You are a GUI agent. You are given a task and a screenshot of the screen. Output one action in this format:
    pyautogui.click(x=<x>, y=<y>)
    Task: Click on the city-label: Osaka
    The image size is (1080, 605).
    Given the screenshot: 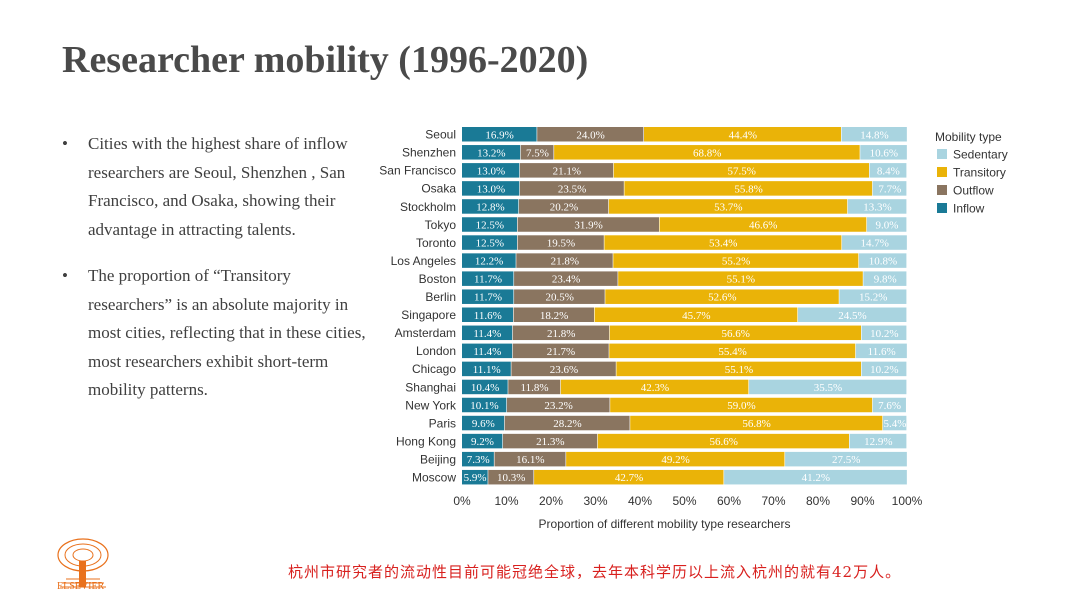 What is the action you would take?
    pyautogui.click(x=438, y=189)
    